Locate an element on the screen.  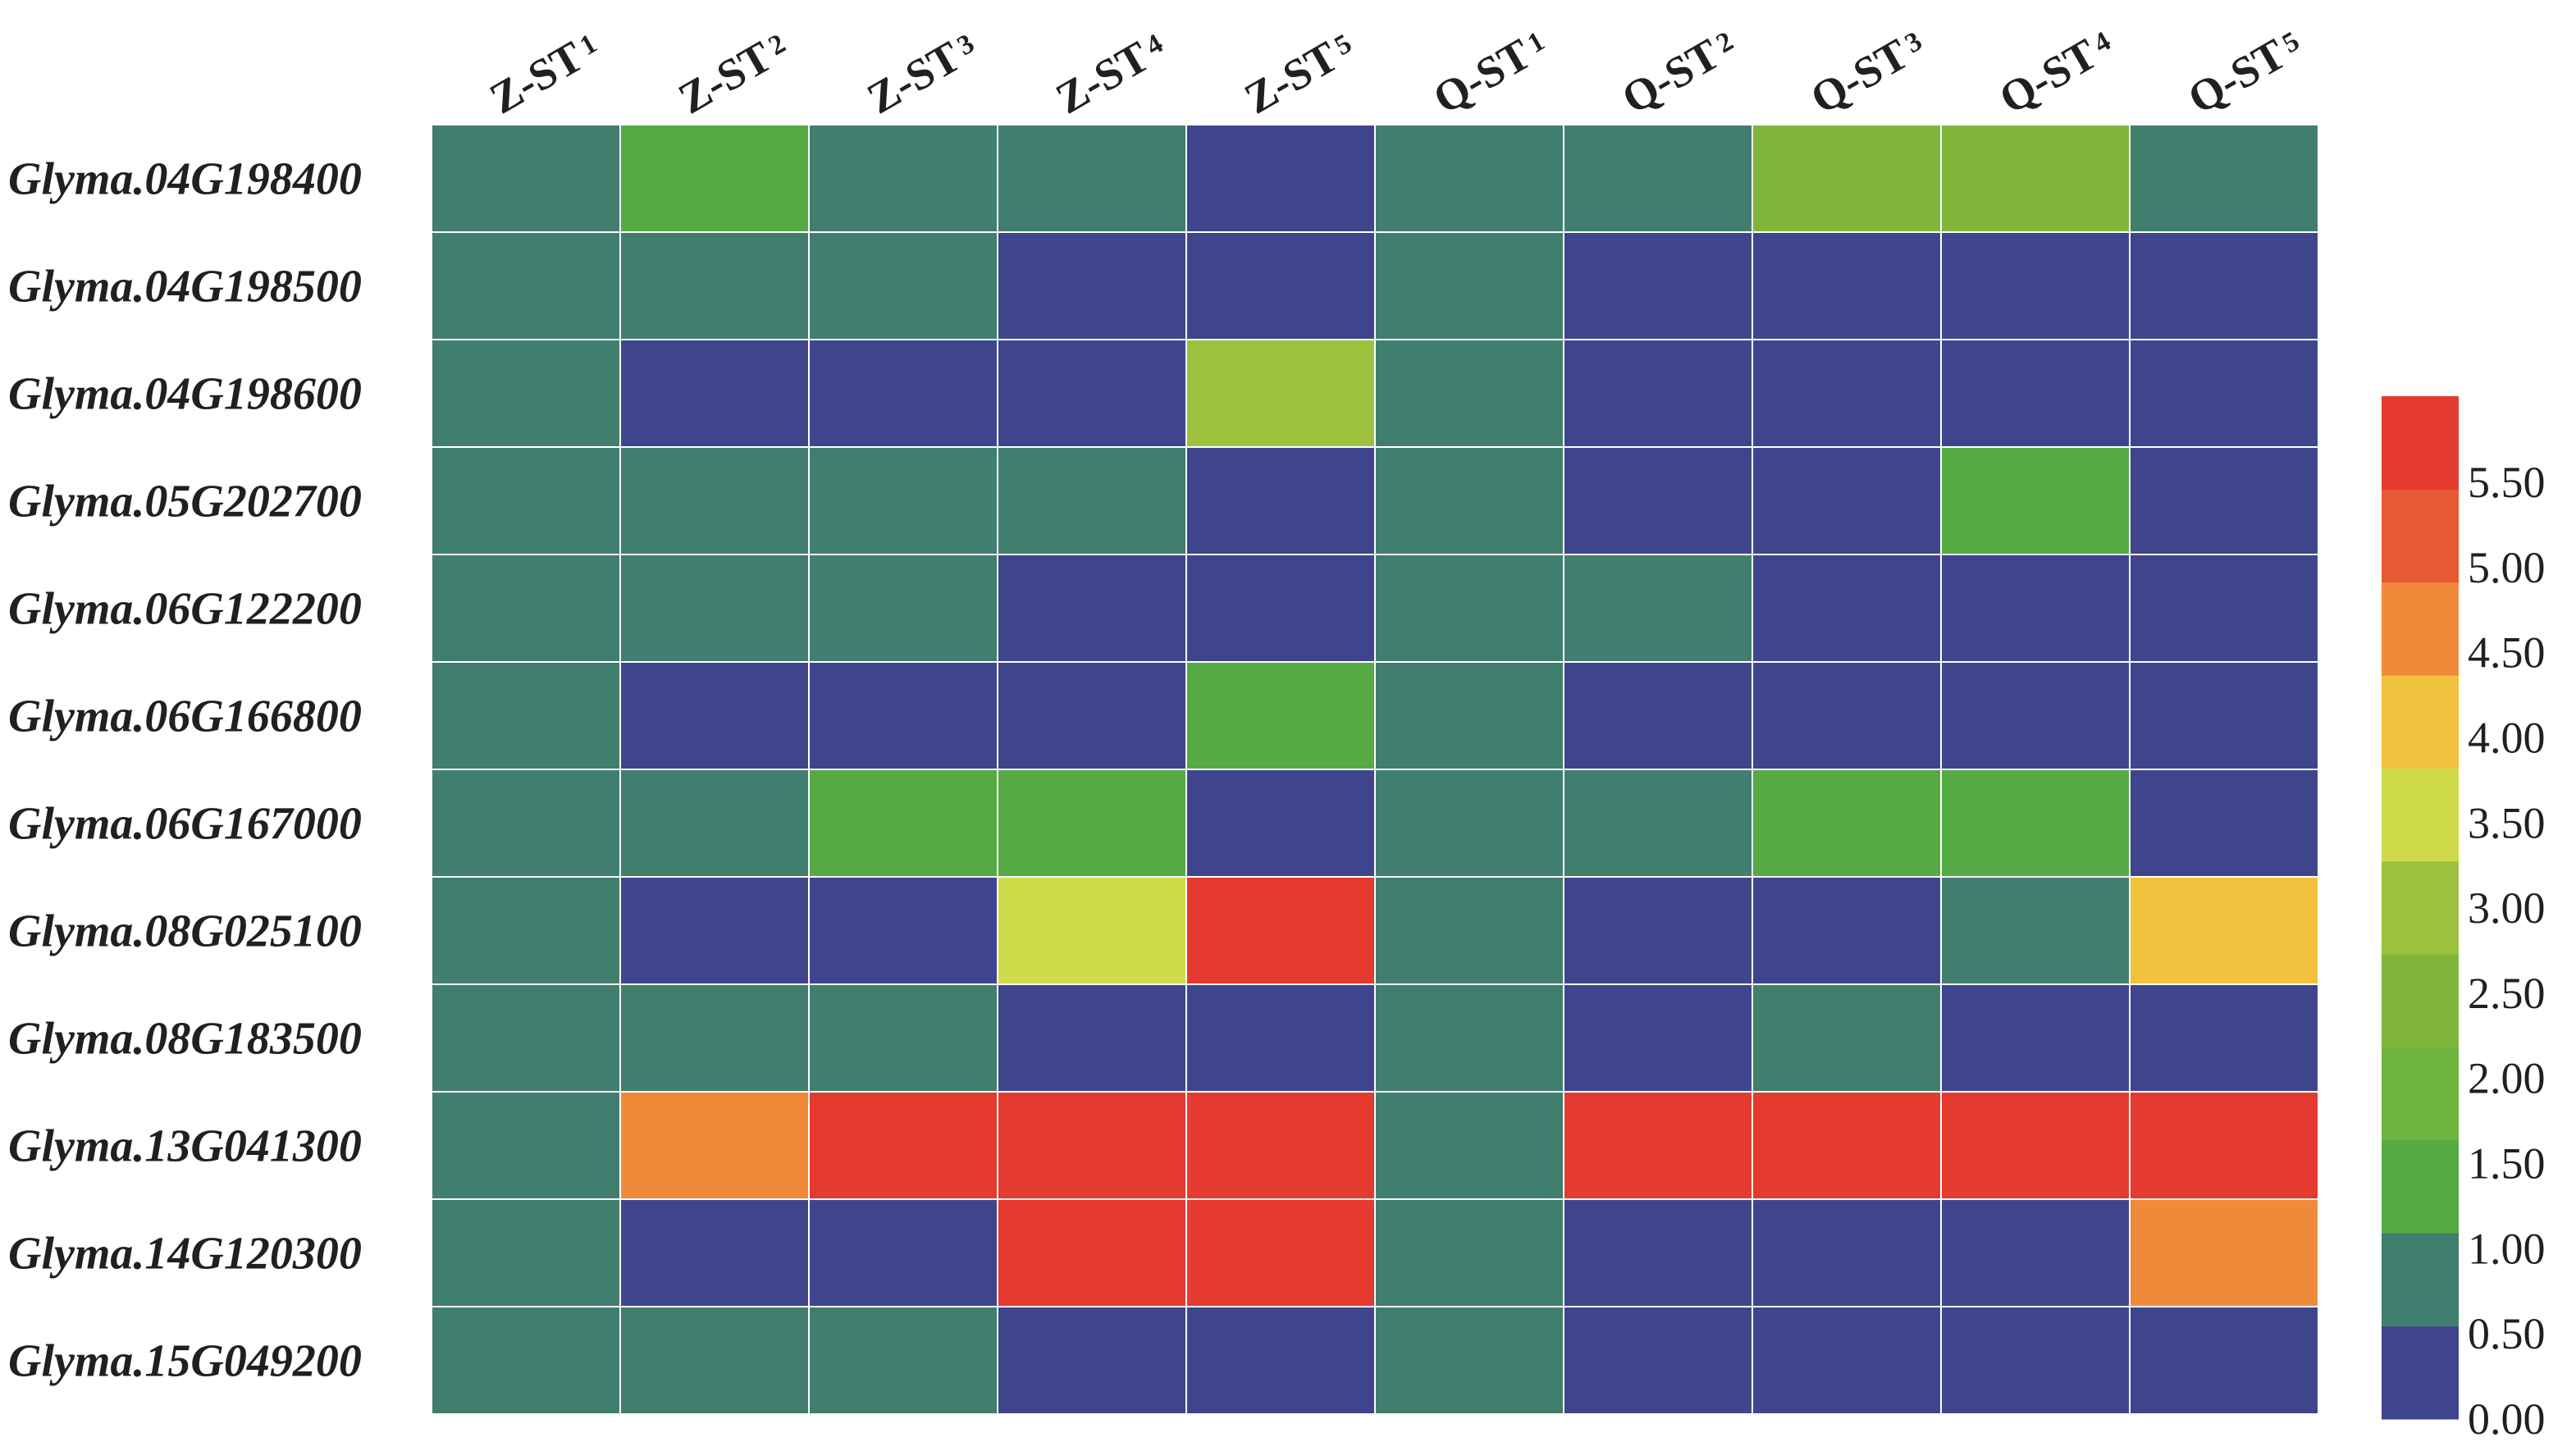
row-label: Glyma.08G025100 is located at coordinates (185, 931).